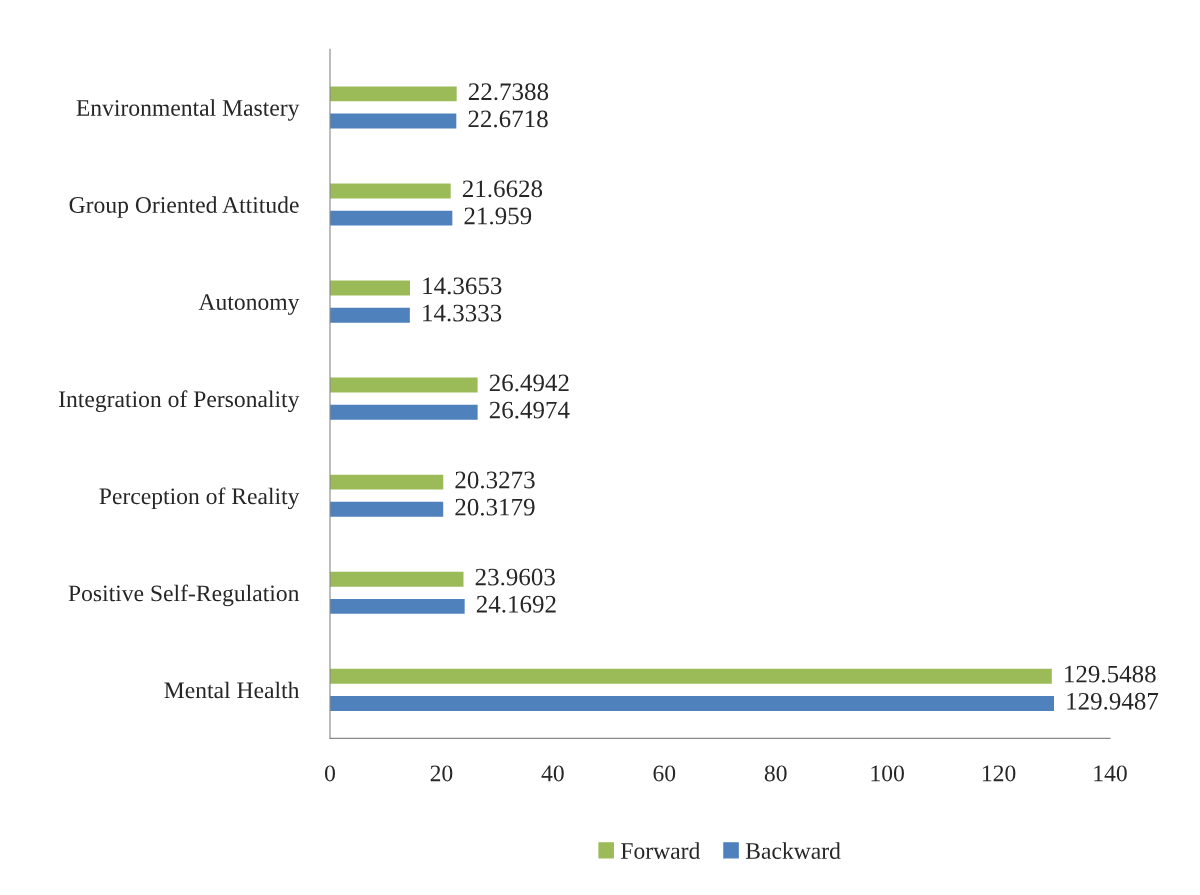 This screenshot has width=1200, height=895. I want to click on data-label: 26.4974, so click(529, 410).